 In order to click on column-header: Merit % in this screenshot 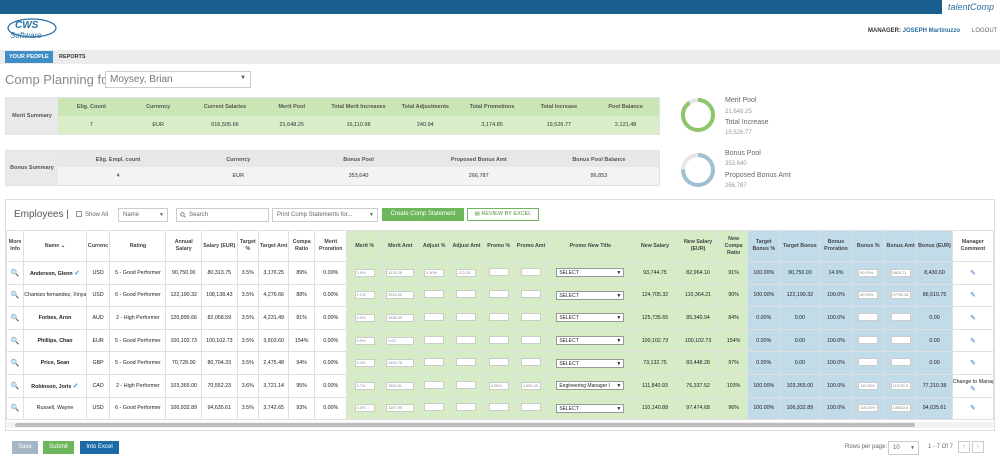, I will do `click(364, 246)`.